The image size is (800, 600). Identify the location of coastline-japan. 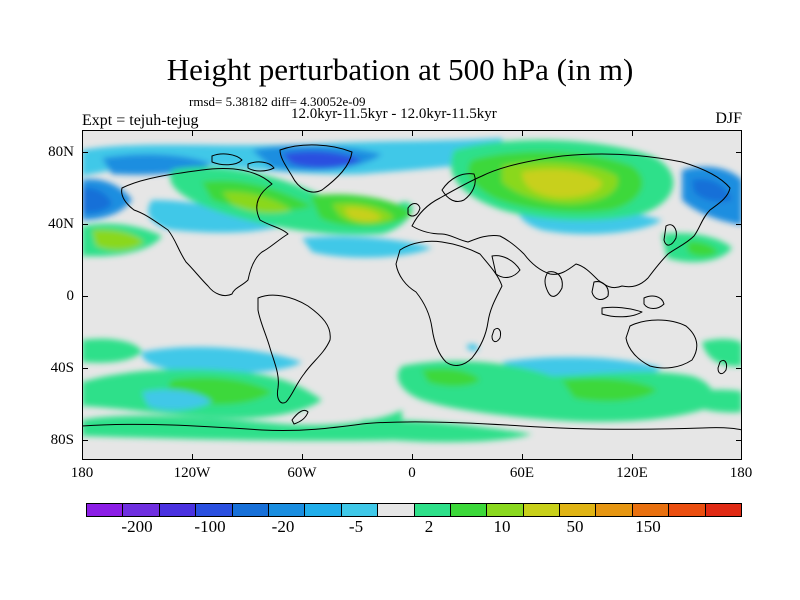
(670, 235).